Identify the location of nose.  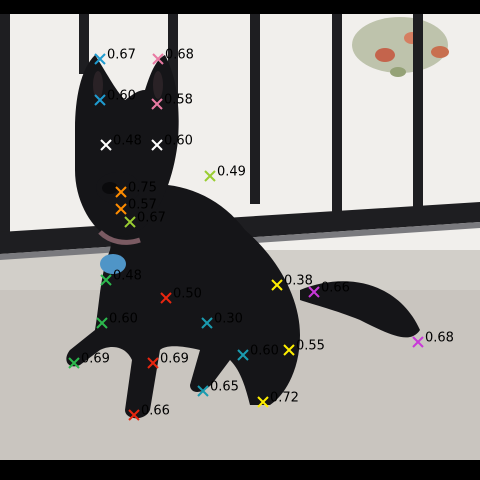
(110, 188).